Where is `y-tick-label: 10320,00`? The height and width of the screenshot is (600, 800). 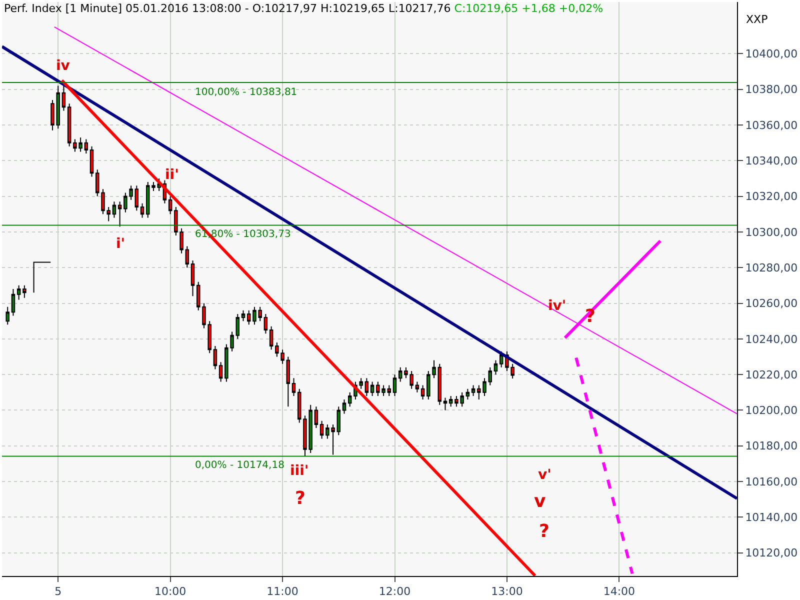
y-tick-label: 10320,00 is located at coordinates (771, 197).